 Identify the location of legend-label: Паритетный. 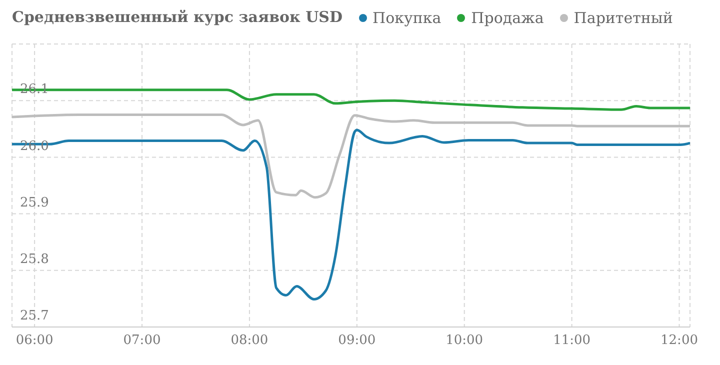
(622, 18).